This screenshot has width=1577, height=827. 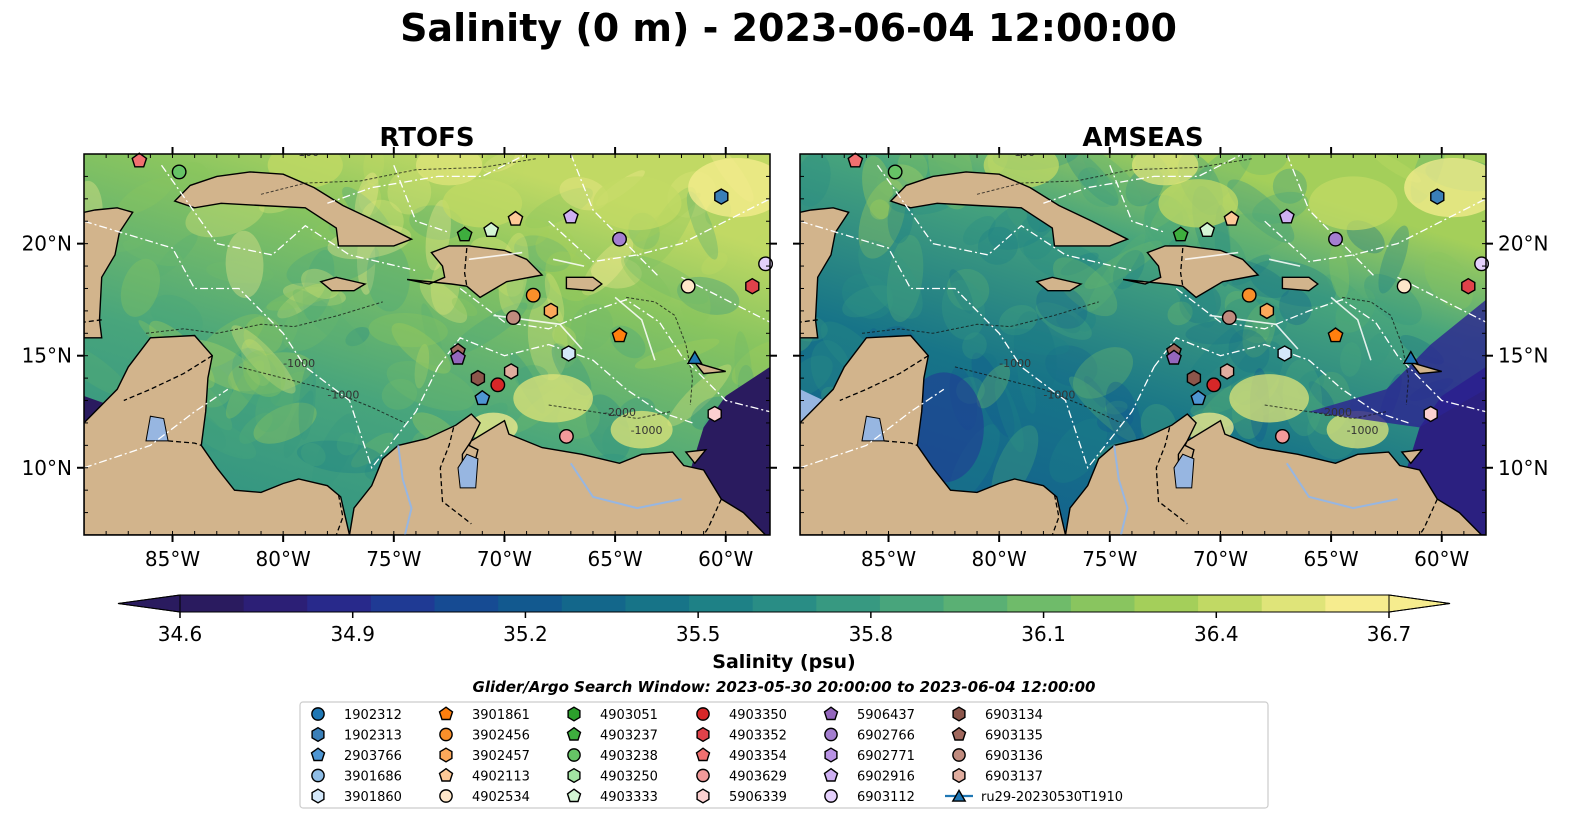 I want to click on legend-item: 6902916, so click(x=869, y=776).